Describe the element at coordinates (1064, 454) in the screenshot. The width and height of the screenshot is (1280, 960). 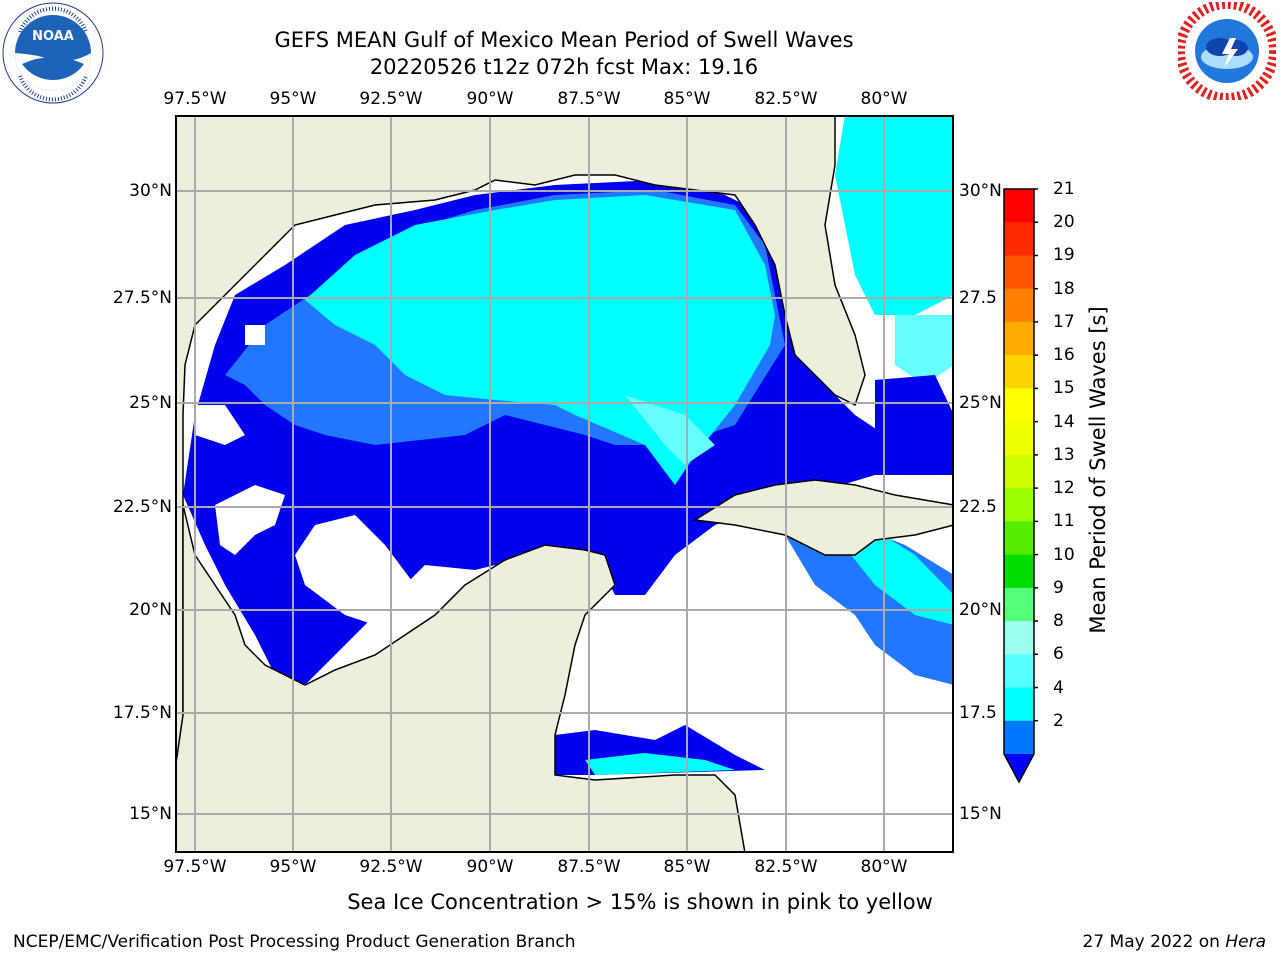
I see `colorbar-tick-label: 13` at that location.